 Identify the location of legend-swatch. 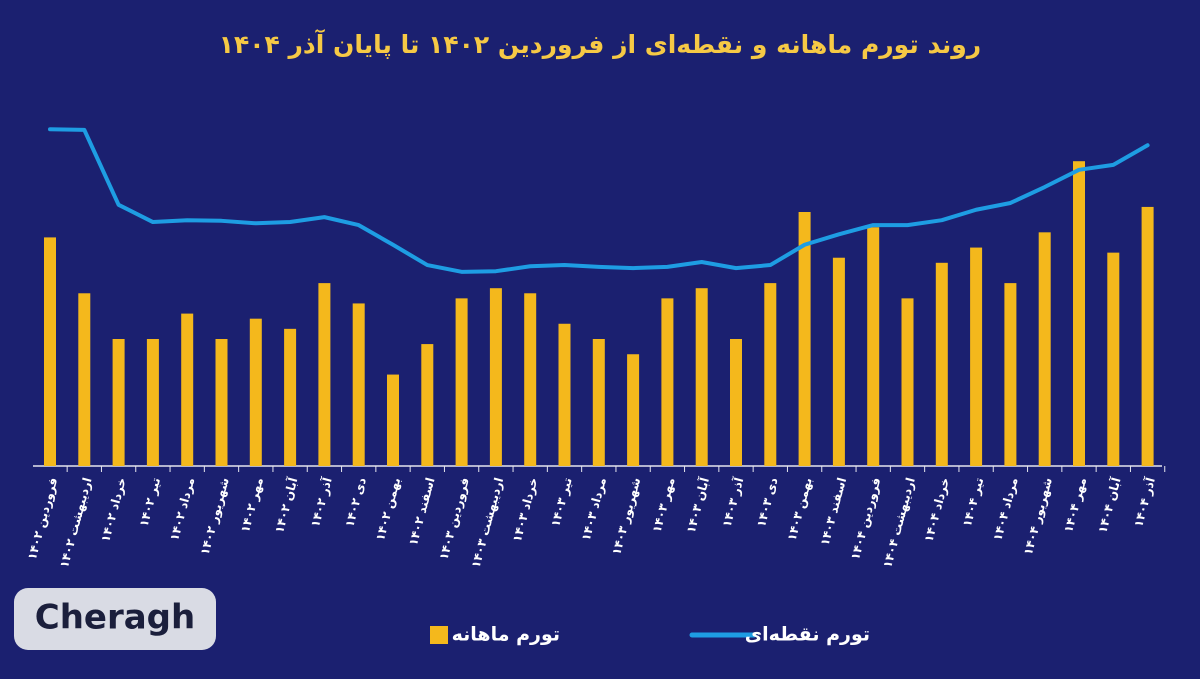
(439, 635).